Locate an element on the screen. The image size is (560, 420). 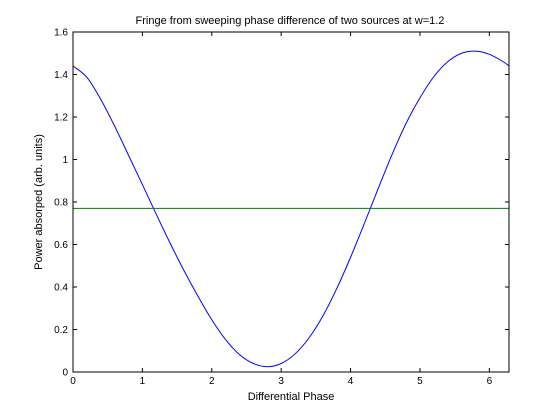
x-axis-label: Differential Phase is located at coordinates (291, 397).